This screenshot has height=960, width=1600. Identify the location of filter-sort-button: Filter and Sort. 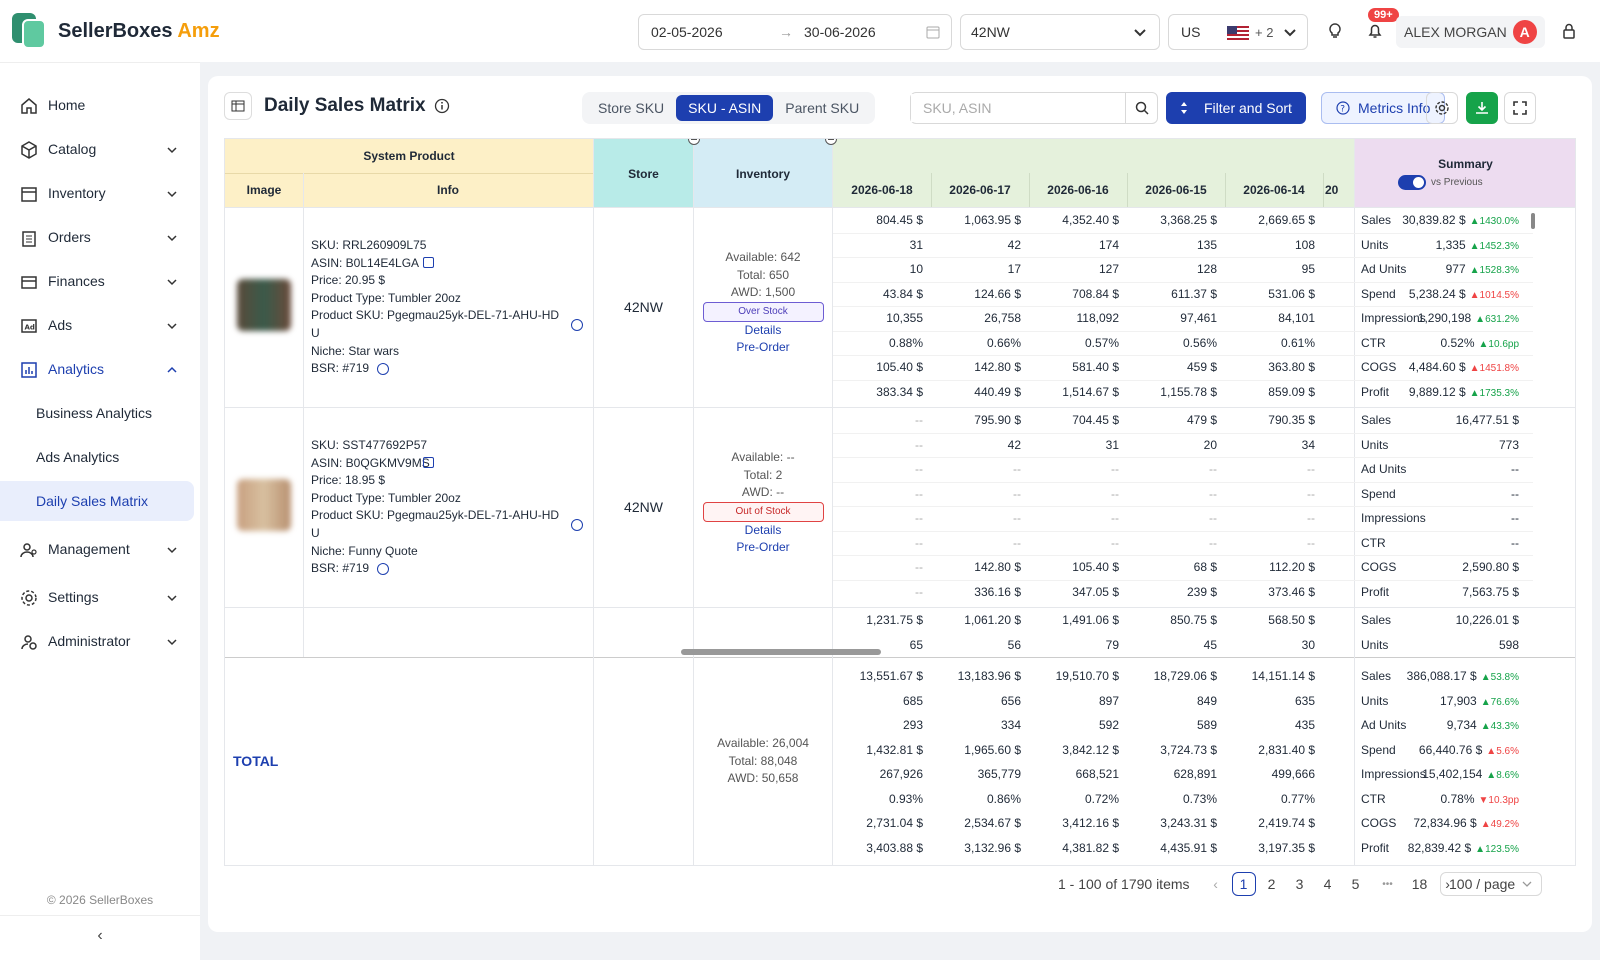
(1236, 108).